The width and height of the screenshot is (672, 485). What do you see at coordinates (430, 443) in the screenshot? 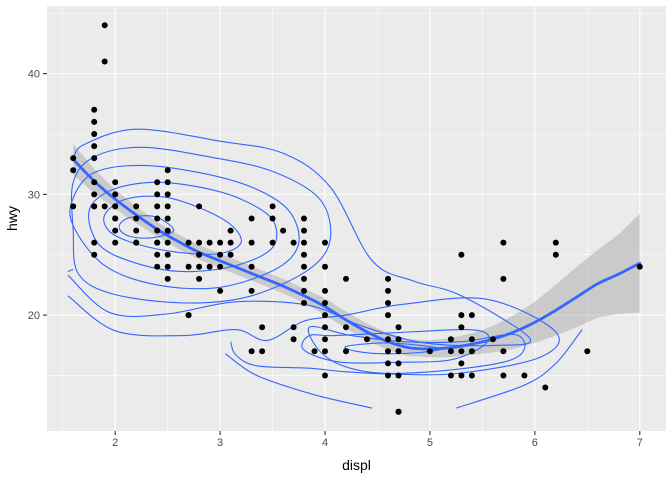
I see `x-tick-label: 5` at bounding box center [430, 443].